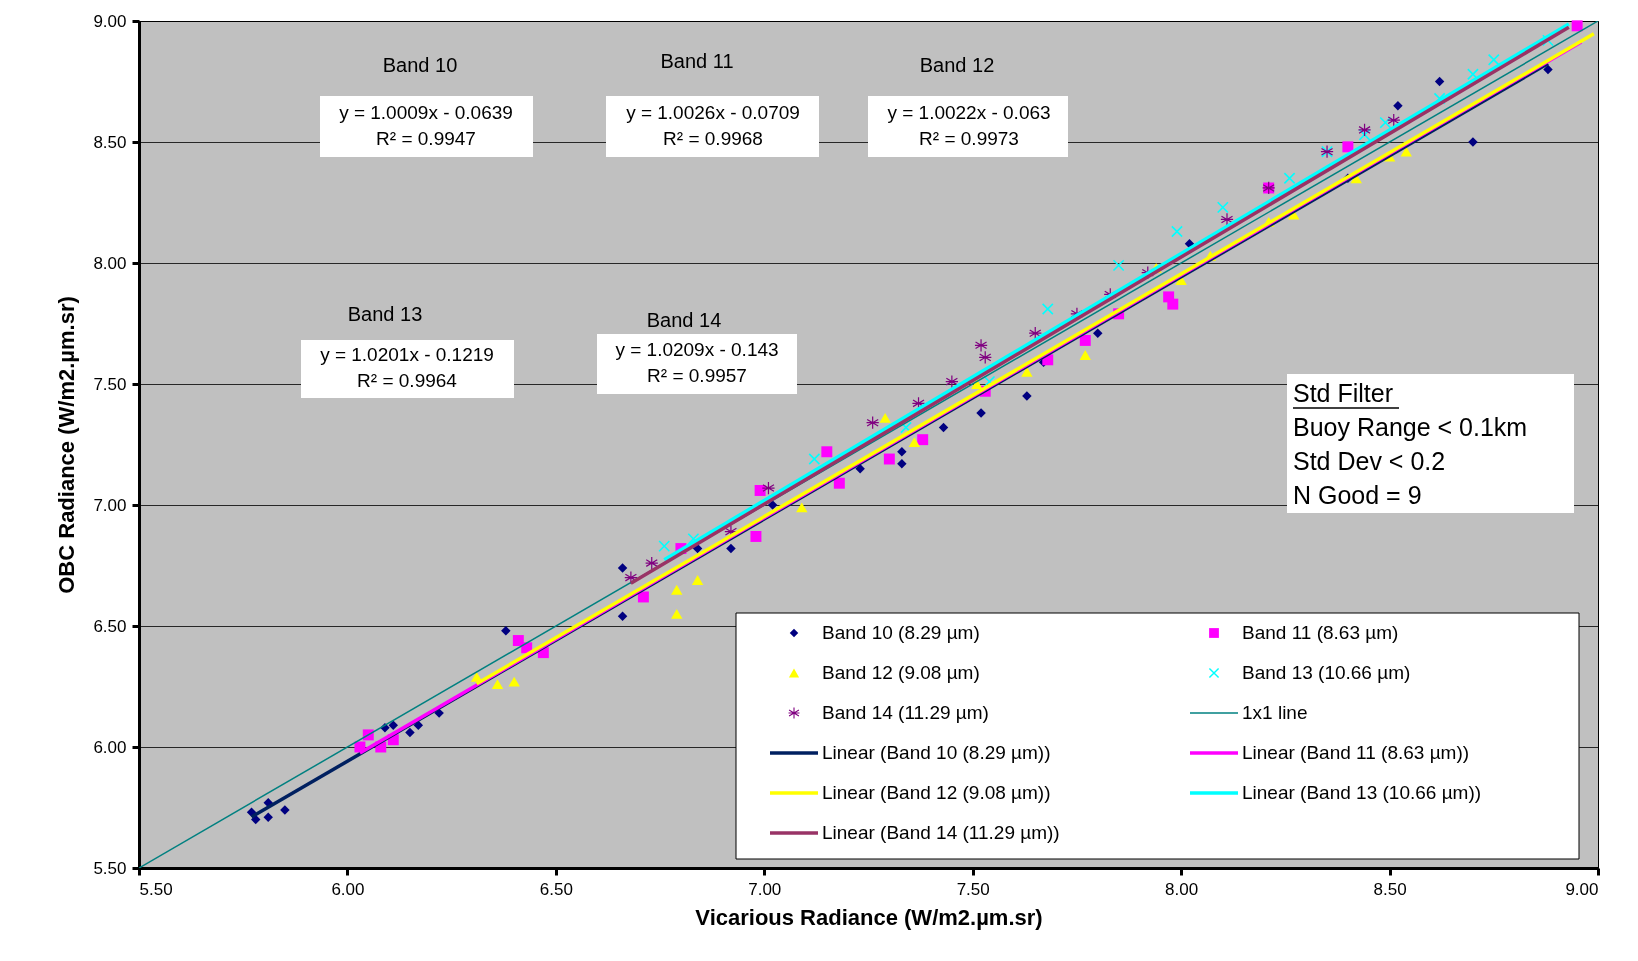  What do you see at coordinates (869, 917) in the screenshot?
I see `x-axis-title: Vicarious Radiance (W/m2.µm.sr)` at bounding box center [869, 917].